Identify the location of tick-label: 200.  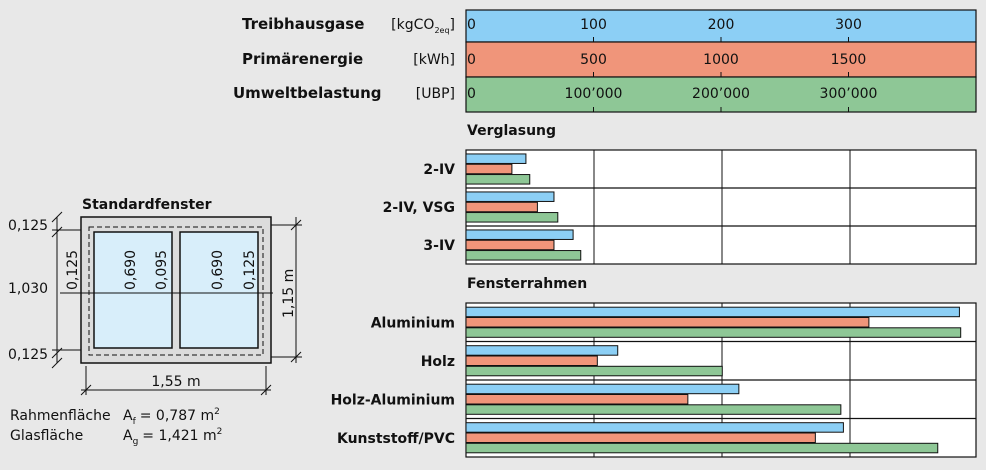
(721, 25).